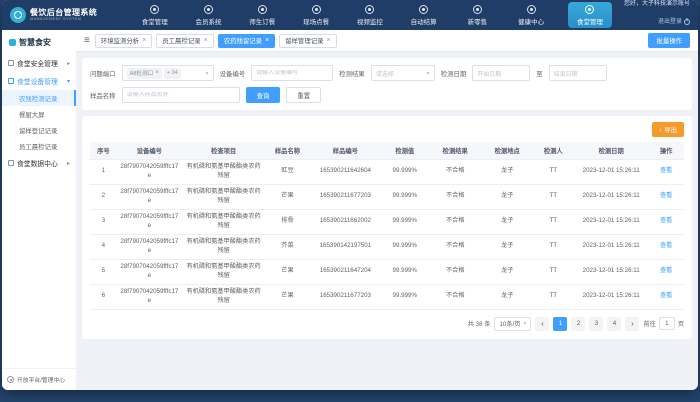  Describe the element at coordinates (669, 40) in the screenshot. I see `batch-action-button: 批量操作` at that location.